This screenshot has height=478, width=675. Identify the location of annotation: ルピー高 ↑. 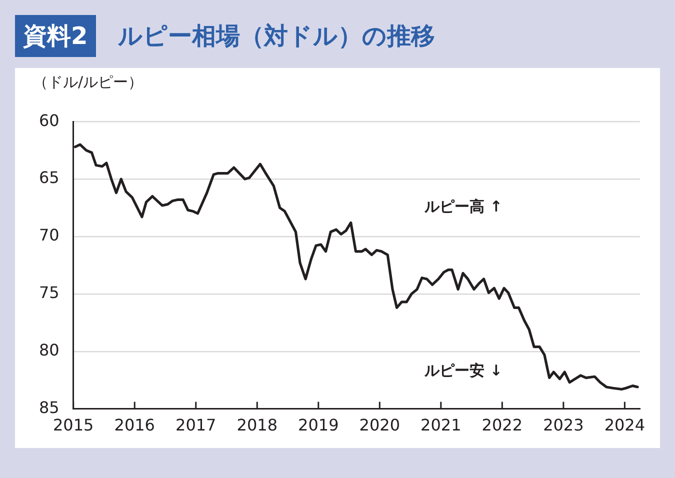
(463, 207).